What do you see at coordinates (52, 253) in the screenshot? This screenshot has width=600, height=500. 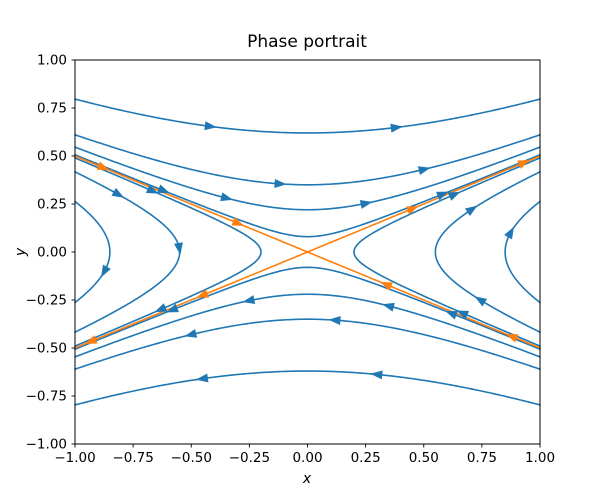 I see `y-tick-label: 0.00` at bounding box center [52, 253].